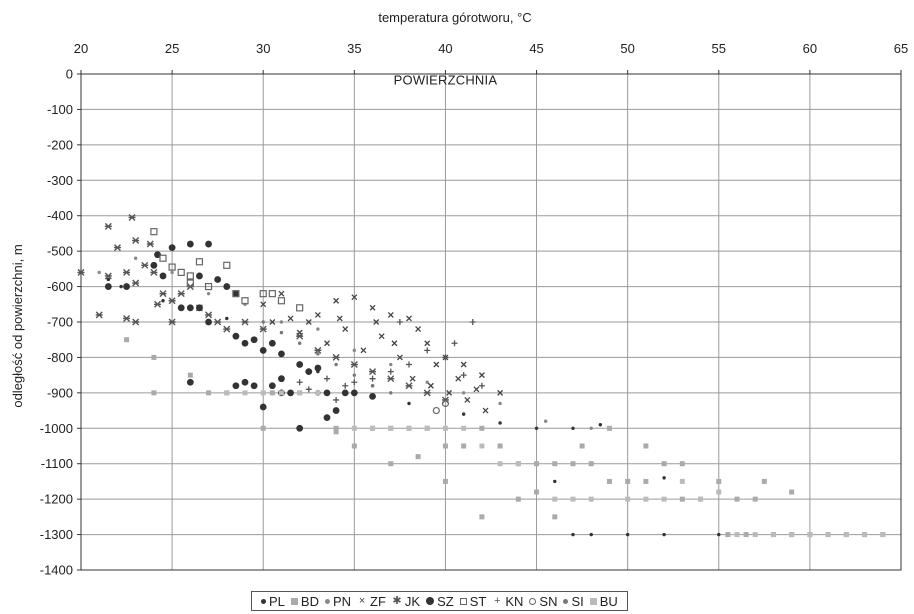 This screenshot has height=614, width=914. I want to click on legend-label: PL, so click(277, 601).